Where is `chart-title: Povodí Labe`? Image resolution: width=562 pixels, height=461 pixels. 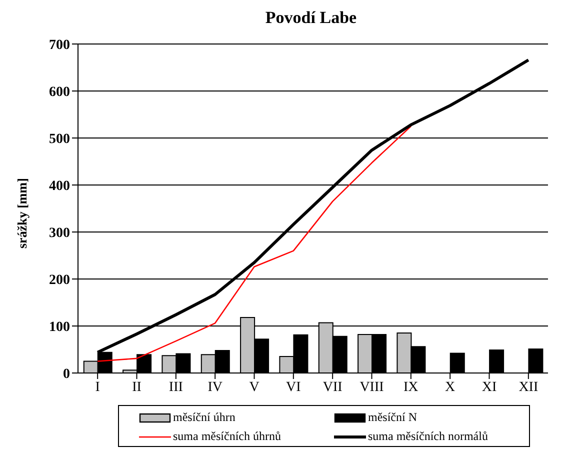
chart-title: Povodí Labe is located at coordinates (311, 18).